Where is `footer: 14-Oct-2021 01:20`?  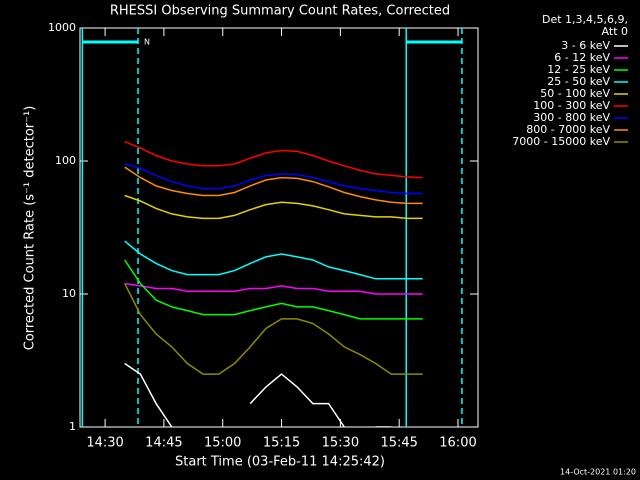 footer: 14-Oct-2021 01:20 is located at coordinates (598, 472).